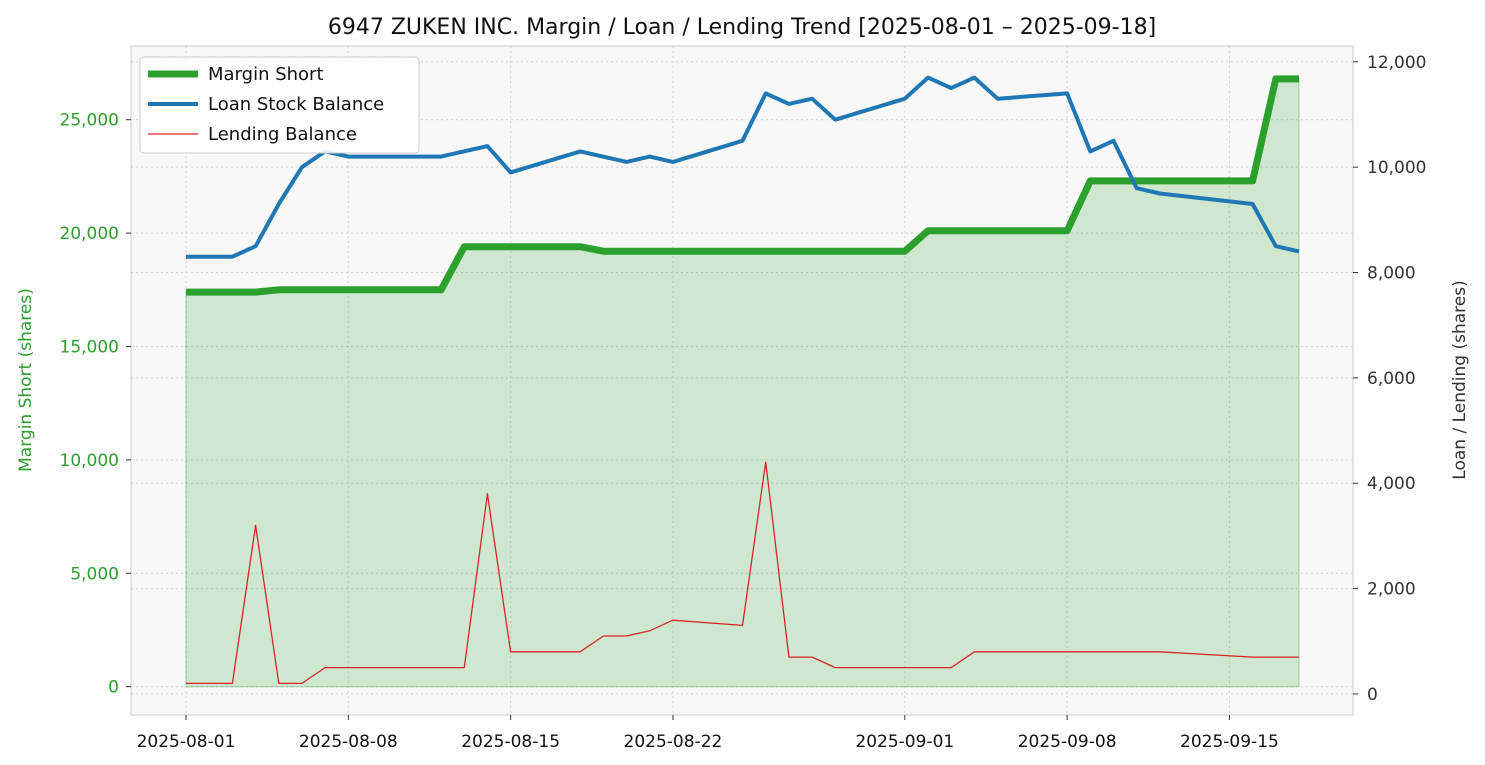 The height and width of the screenshot is (765, 1485). Describe the element at coordinates (95, 404) in the screenshot. I see `left-axis: 0 5,000 10,000 15,000 20,000 25,000` at that location.